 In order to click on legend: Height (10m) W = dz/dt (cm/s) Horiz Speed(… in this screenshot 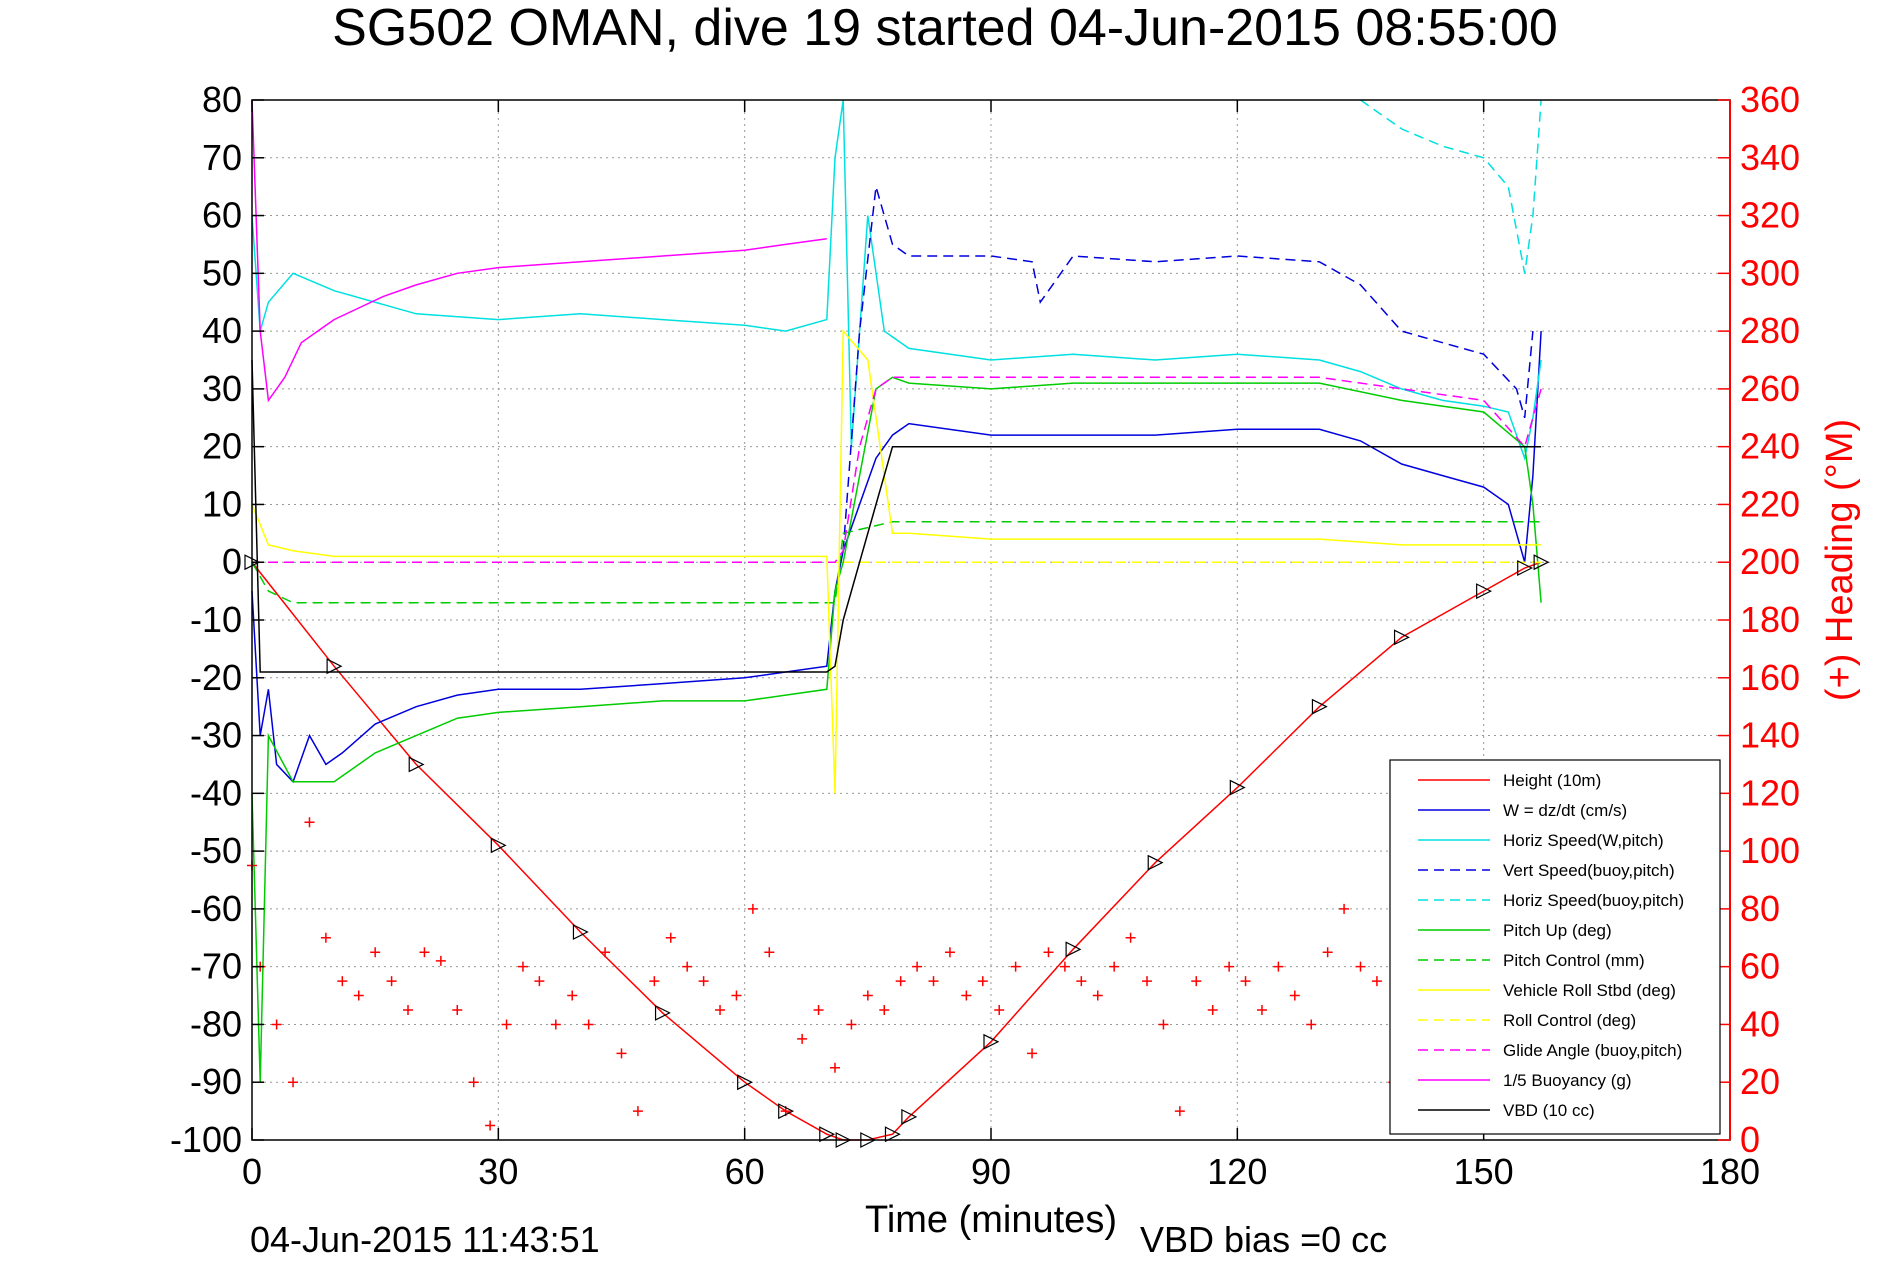, I will do `click(1555, 947)`.